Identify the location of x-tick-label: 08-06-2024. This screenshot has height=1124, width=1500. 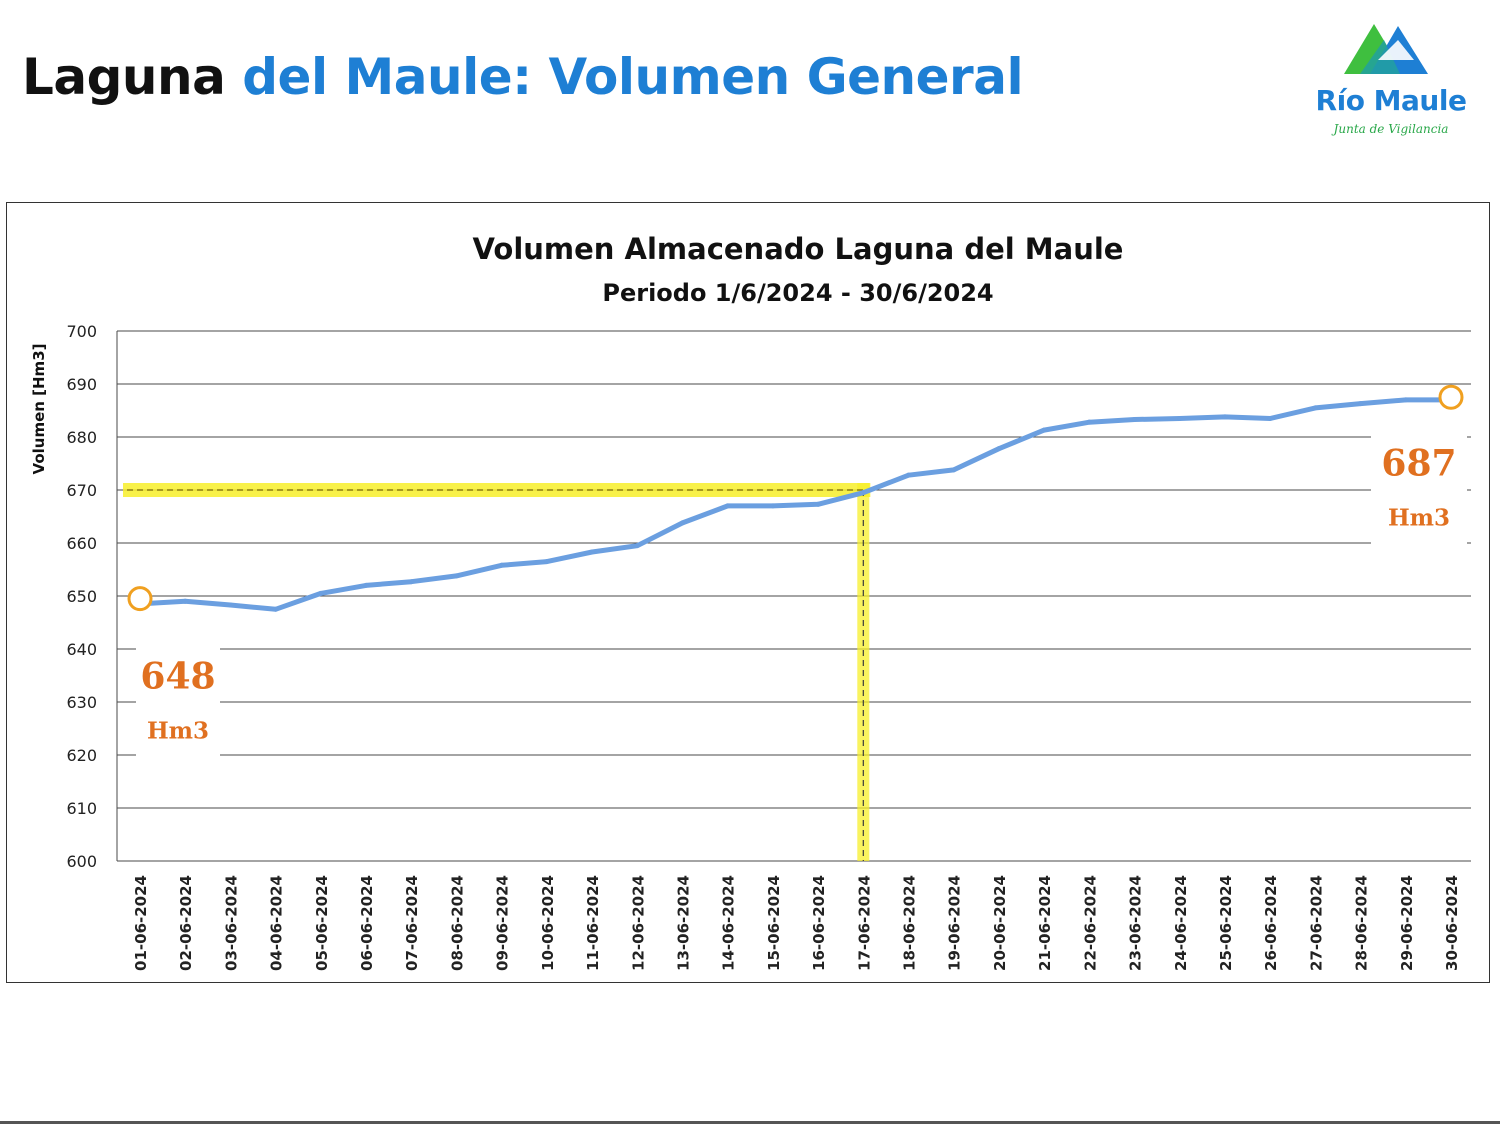
(457, 923).